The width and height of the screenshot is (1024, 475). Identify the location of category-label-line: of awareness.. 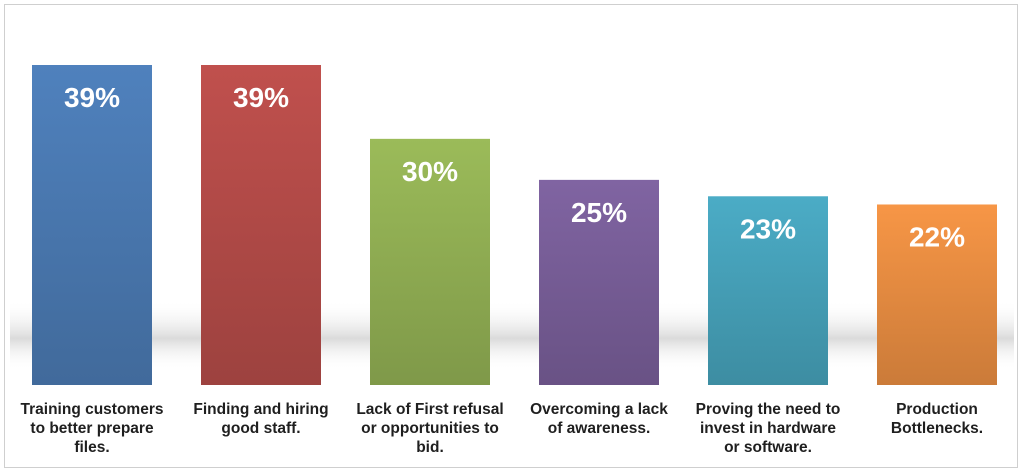
(599, 428).